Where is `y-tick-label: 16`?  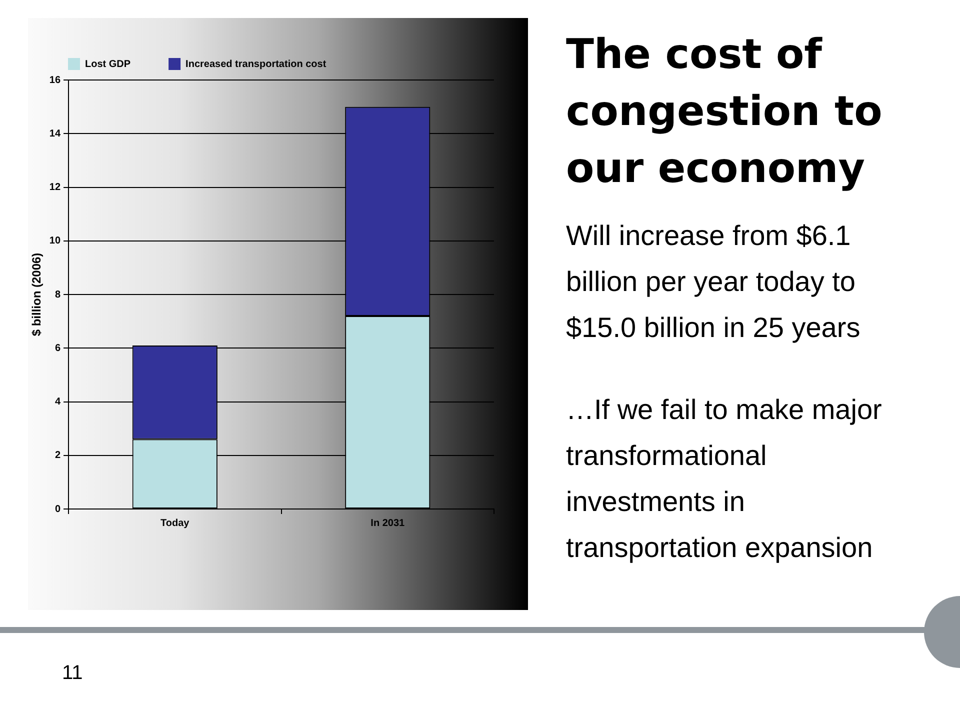
y-tick-label: 16 is located at coordinates (55, 80).